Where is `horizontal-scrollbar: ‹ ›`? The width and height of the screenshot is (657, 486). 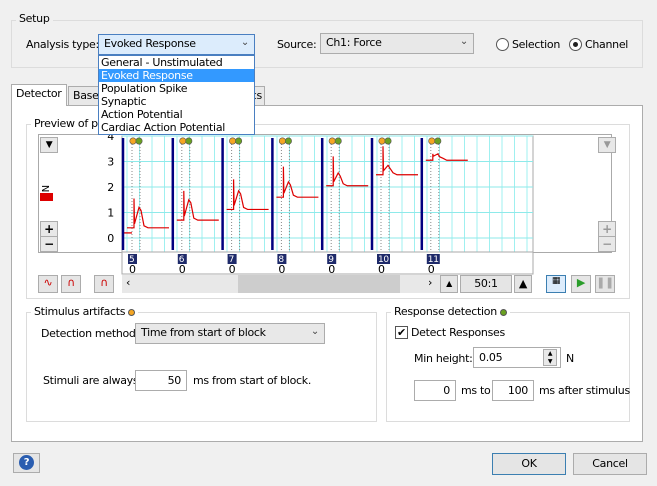
horizontal-scrollbar: ‹ › is located at coordinates (281, 284).